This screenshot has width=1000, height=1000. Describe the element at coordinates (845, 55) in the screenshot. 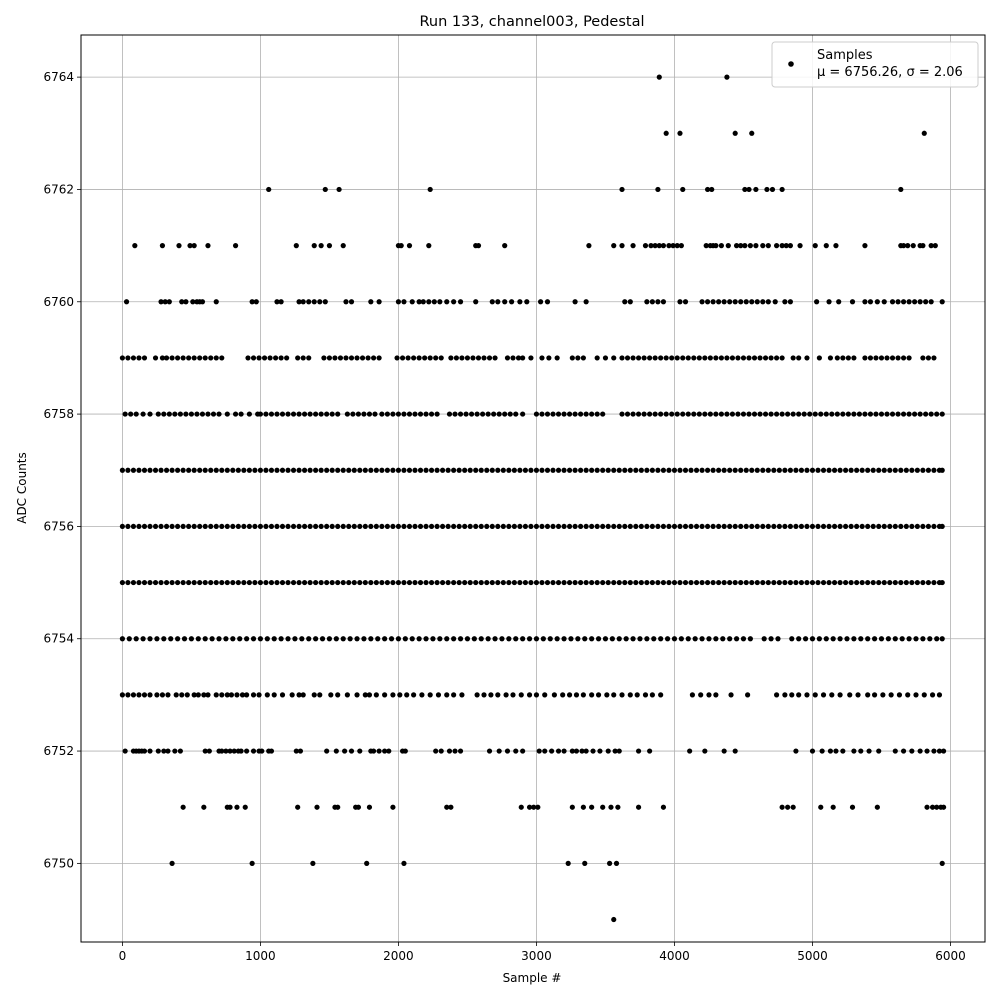

I see `legend-series-name: Samples` at that location.